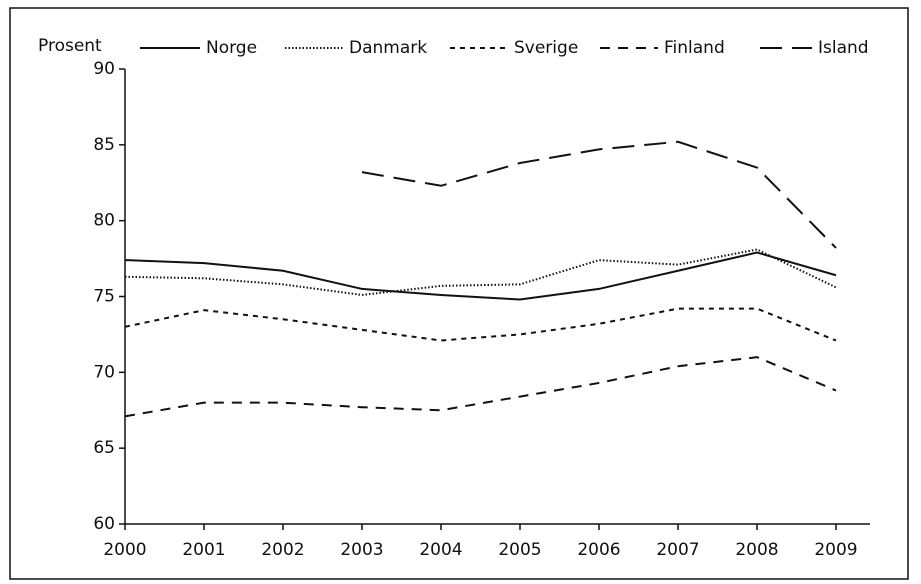 This screenshot has width=921, height=584. Describe the element at coordinates (598, 550) in the screenshot. I see `x-tick-label: 2006` at that location.